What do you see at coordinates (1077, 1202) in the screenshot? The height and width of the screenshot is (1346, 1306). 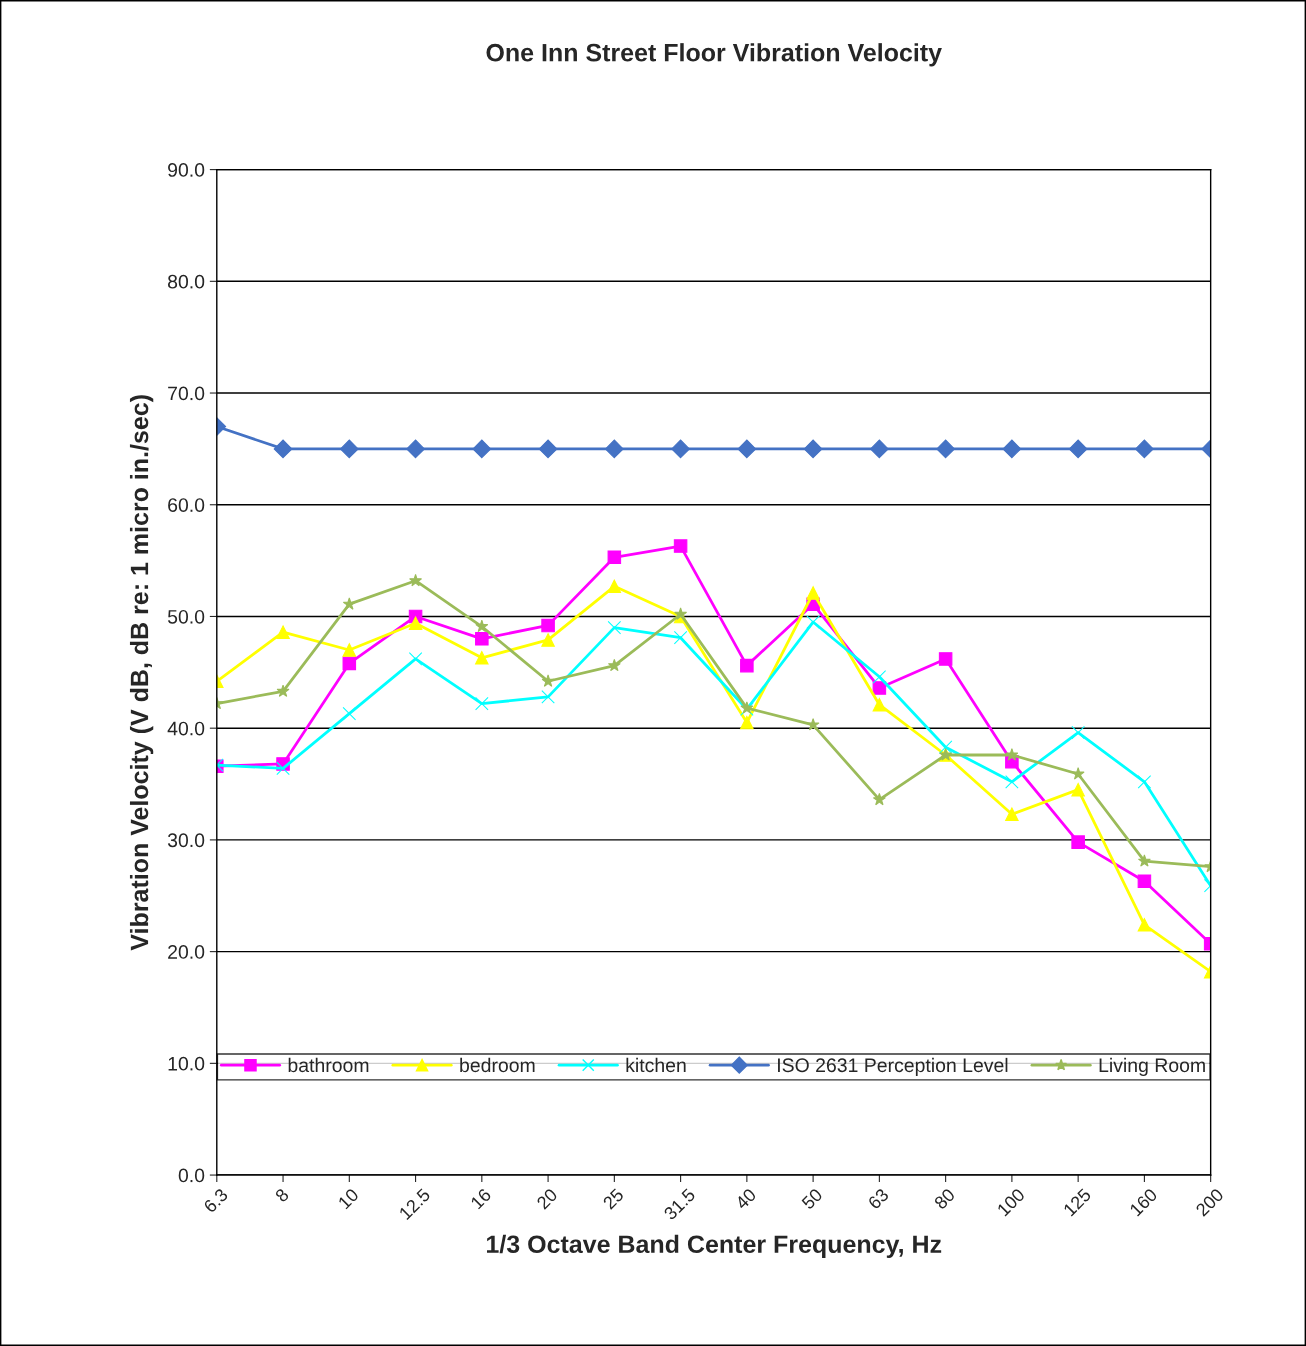 I see `x-tick-label: 125` at bounding box center [1077, 1202].